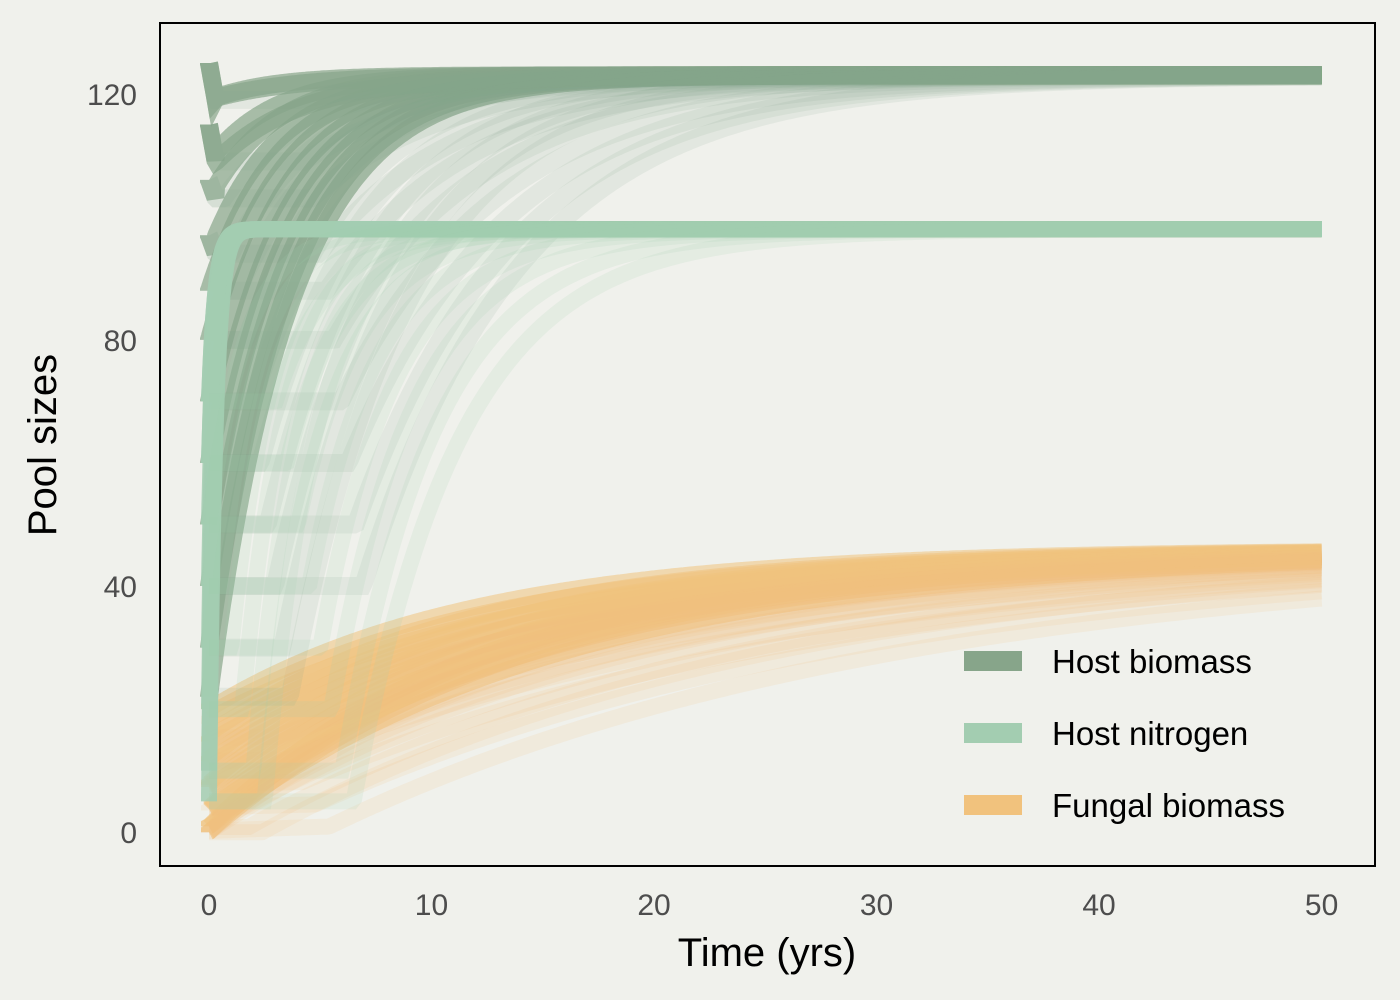 The width and height of the screenshot is (1400, 1000). What do you see at coordinates (1152, 661) in the screenshot?
I see `legend-label: Host biomass` at bounding box center [1152, 661].